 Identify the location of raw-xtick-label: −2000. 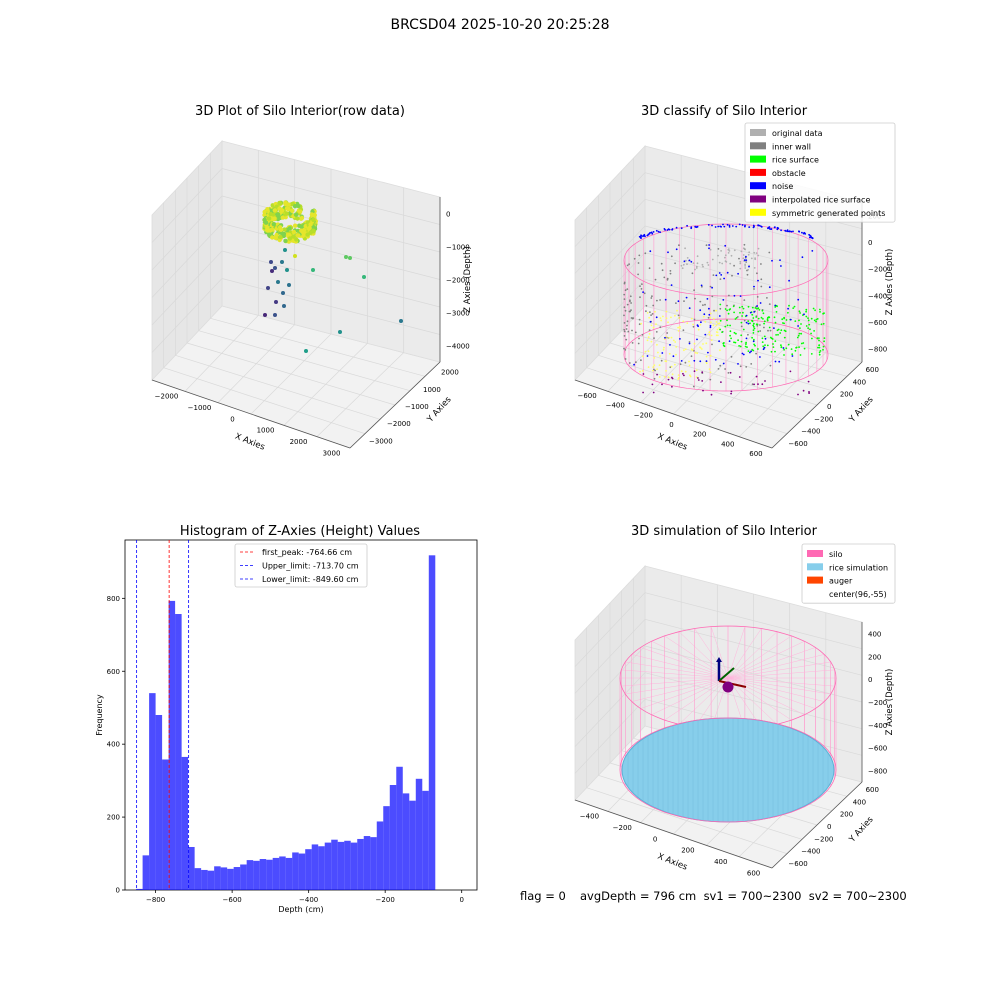
(167, 397).